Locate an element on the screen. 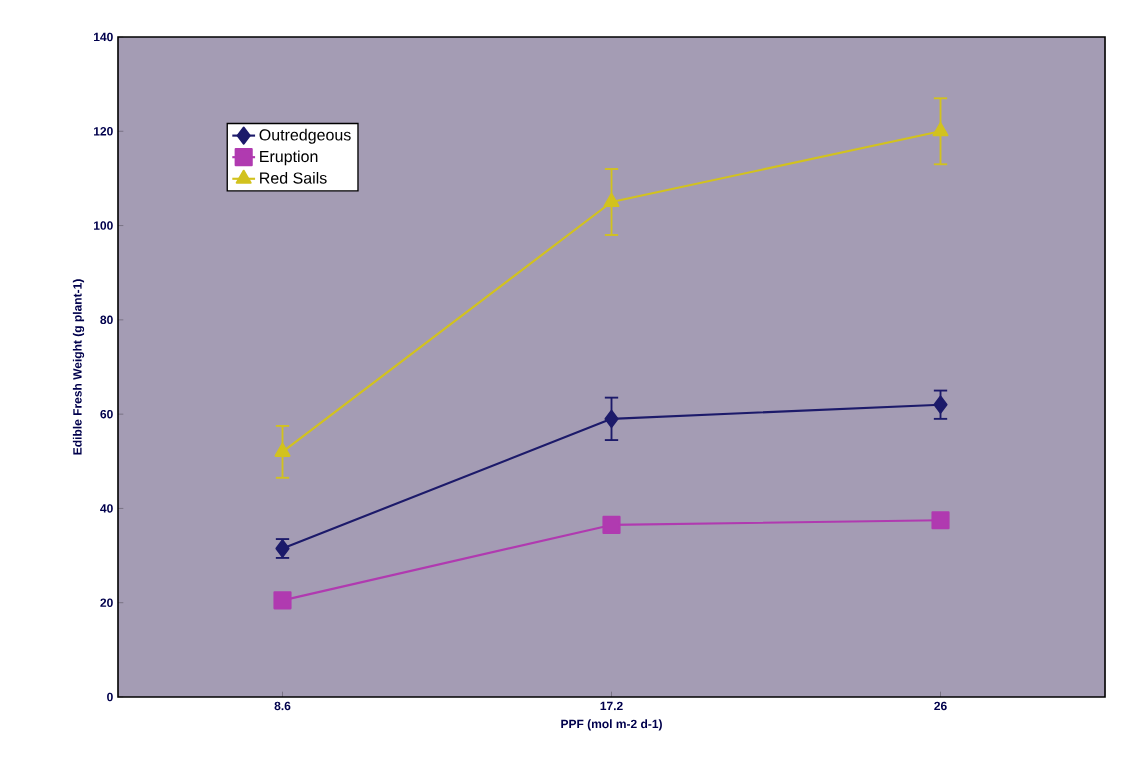 The width and height of the screenshot is (1127, 774). y-tick-label: 80 is located at coordinates (106, 320).